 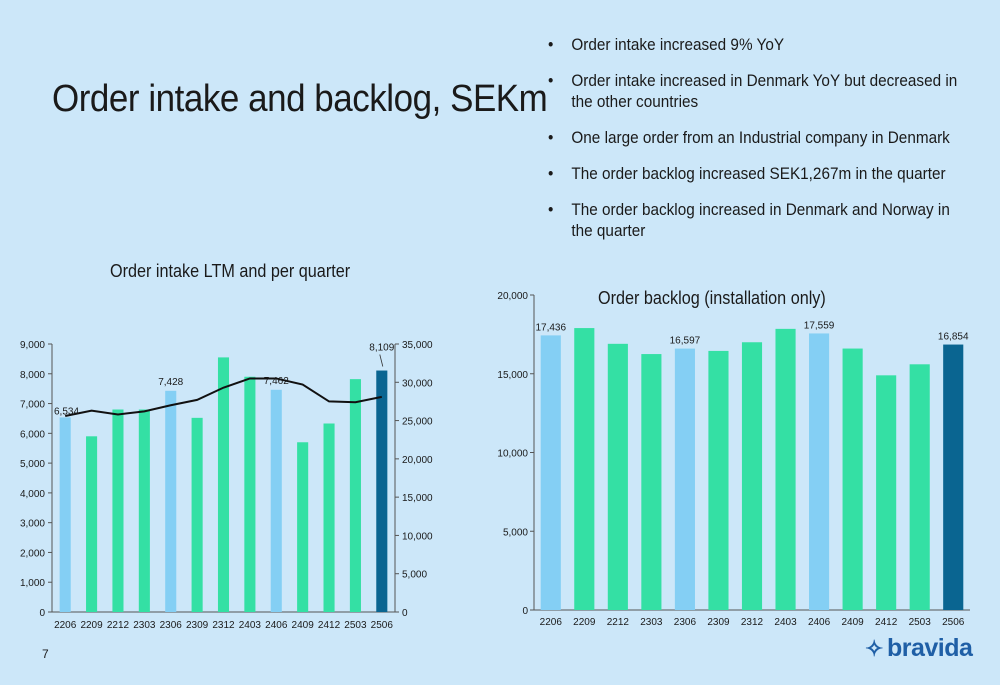 What do you see at coordinates (886, 622) in the screenshot?
I see `backlog-x-tick-label: 2412` at bounding box center [886, 622].